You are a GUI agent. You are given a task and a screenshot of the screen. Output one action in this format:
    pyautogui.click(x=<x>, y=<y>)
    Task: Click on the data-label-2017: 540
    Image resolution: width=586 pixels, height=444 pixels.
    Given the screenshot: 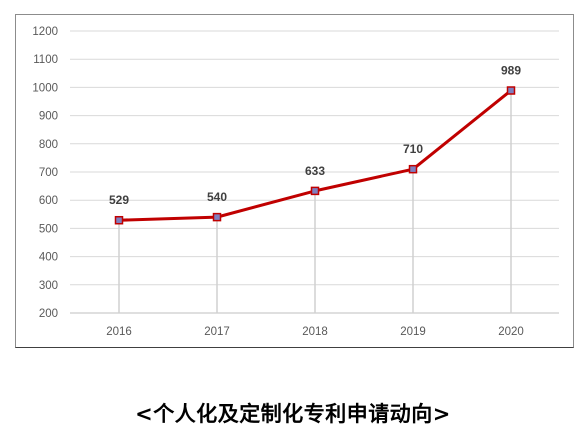 What is the action you would take?
    pyautogui.click(x=217, y=197)
    